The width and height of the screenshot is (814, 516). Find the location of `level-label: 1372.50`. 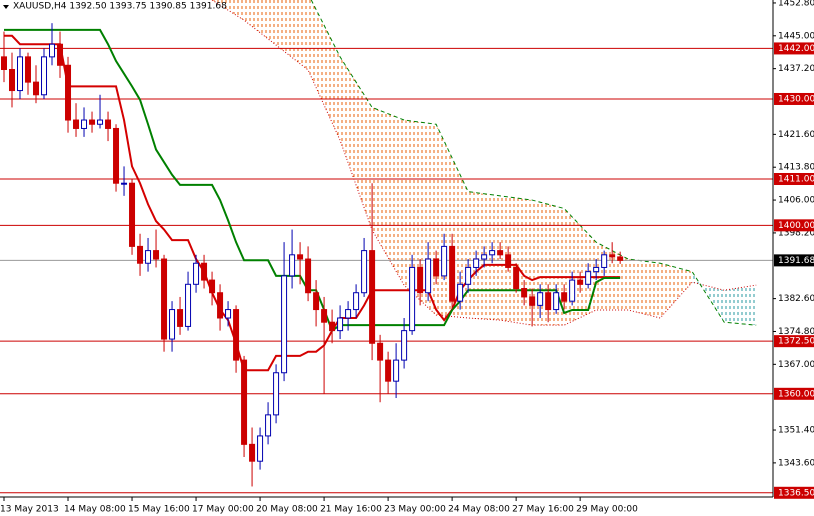

level-label: 1372.50 is located at coordinates (796, 342).